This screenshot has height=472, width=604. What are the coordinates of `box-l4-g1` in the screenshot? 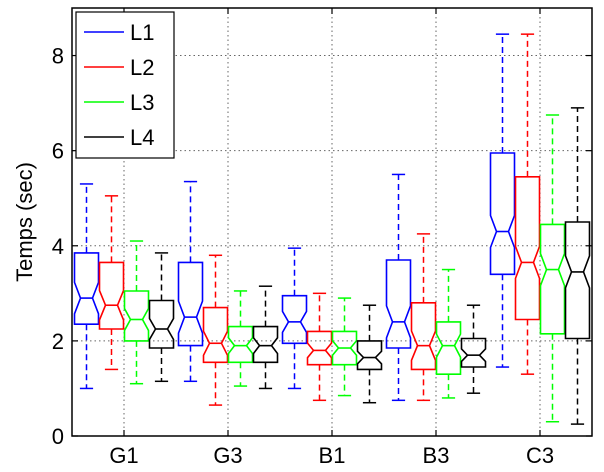 It's located at (161, 317).